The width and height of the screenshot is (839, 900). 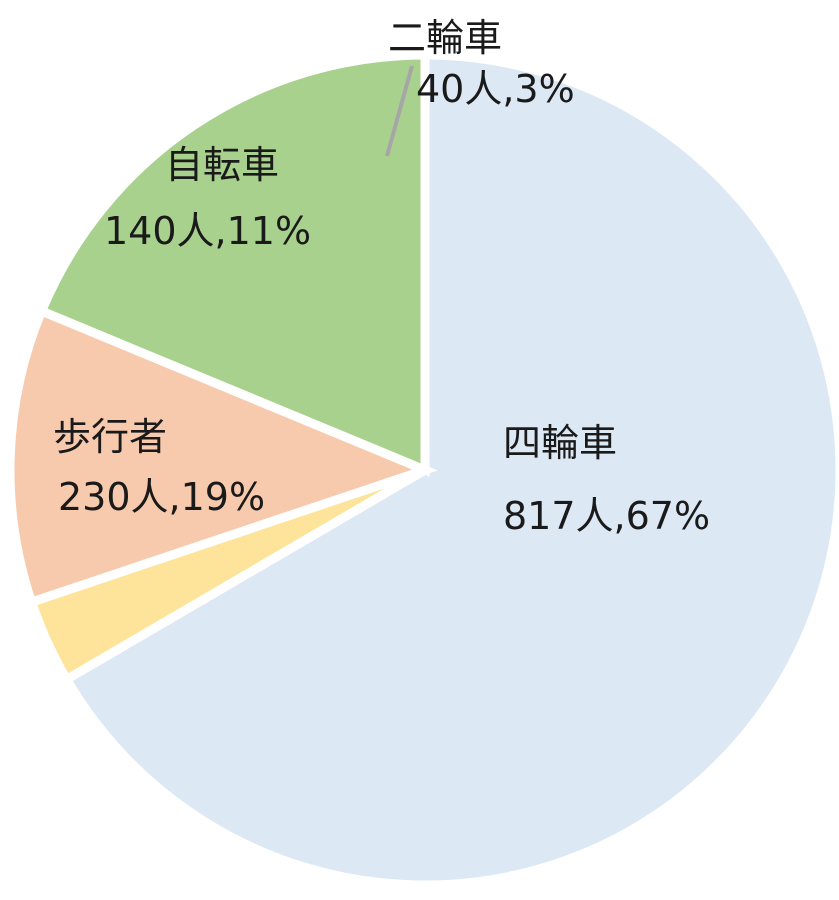 I want to click on category-label-bicycle: 自転車, so click(x=222, y=165).